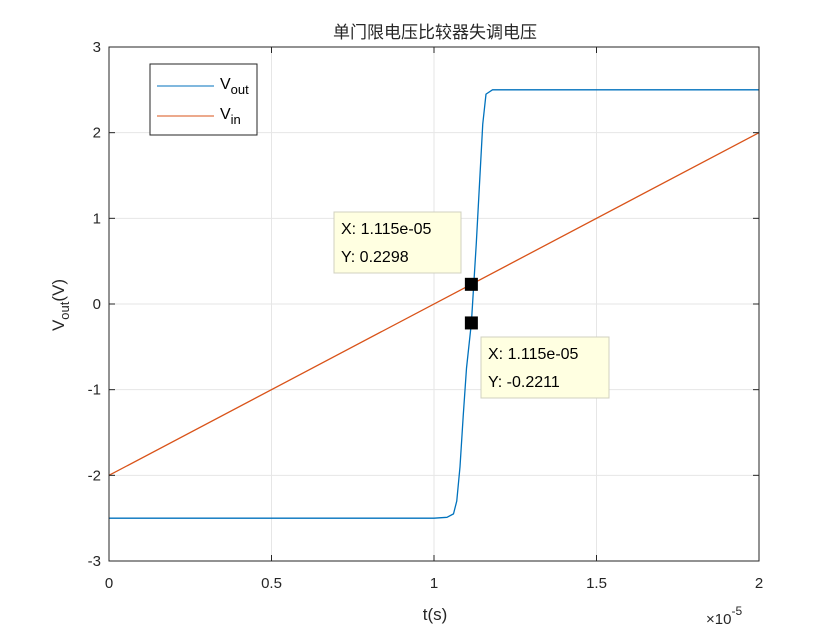 The image size is (840, 630). I want to click on datatip-upper-box, so click(397, 242).